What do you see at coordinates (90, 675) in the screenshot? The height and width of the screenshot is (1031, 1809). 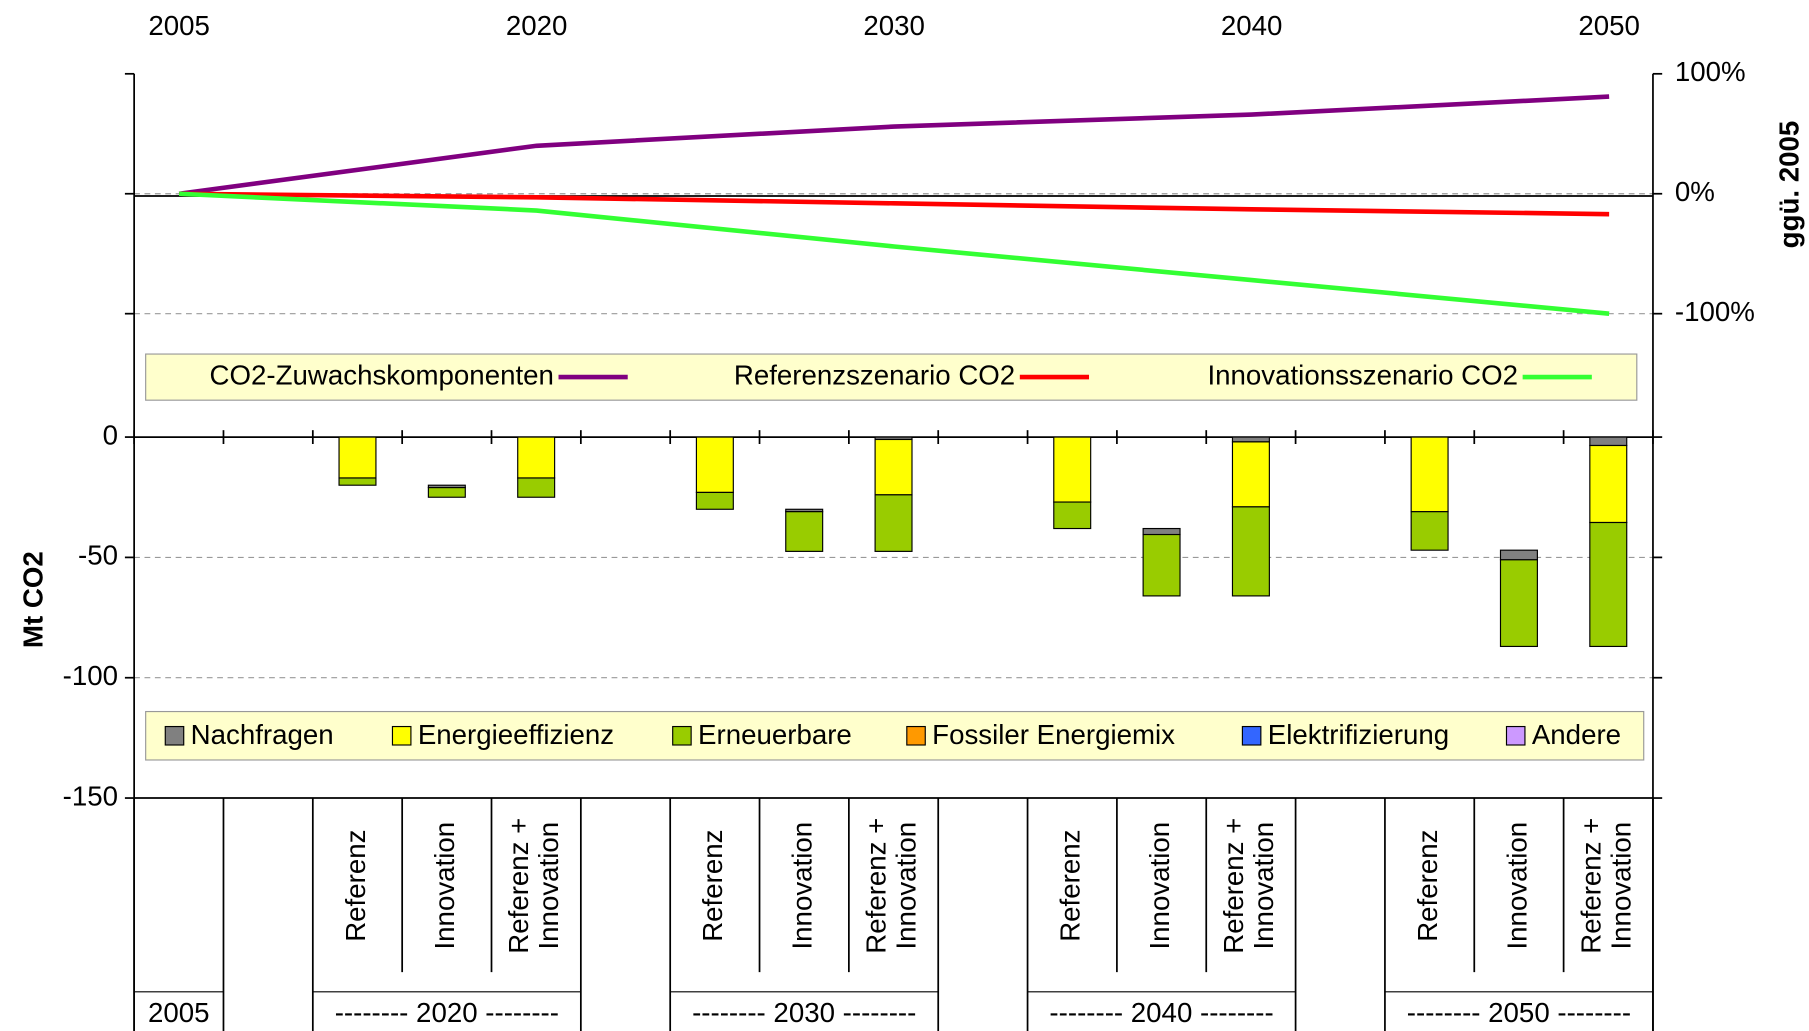 I see `y-tick-label: -100` at bounding box center [90, 675].